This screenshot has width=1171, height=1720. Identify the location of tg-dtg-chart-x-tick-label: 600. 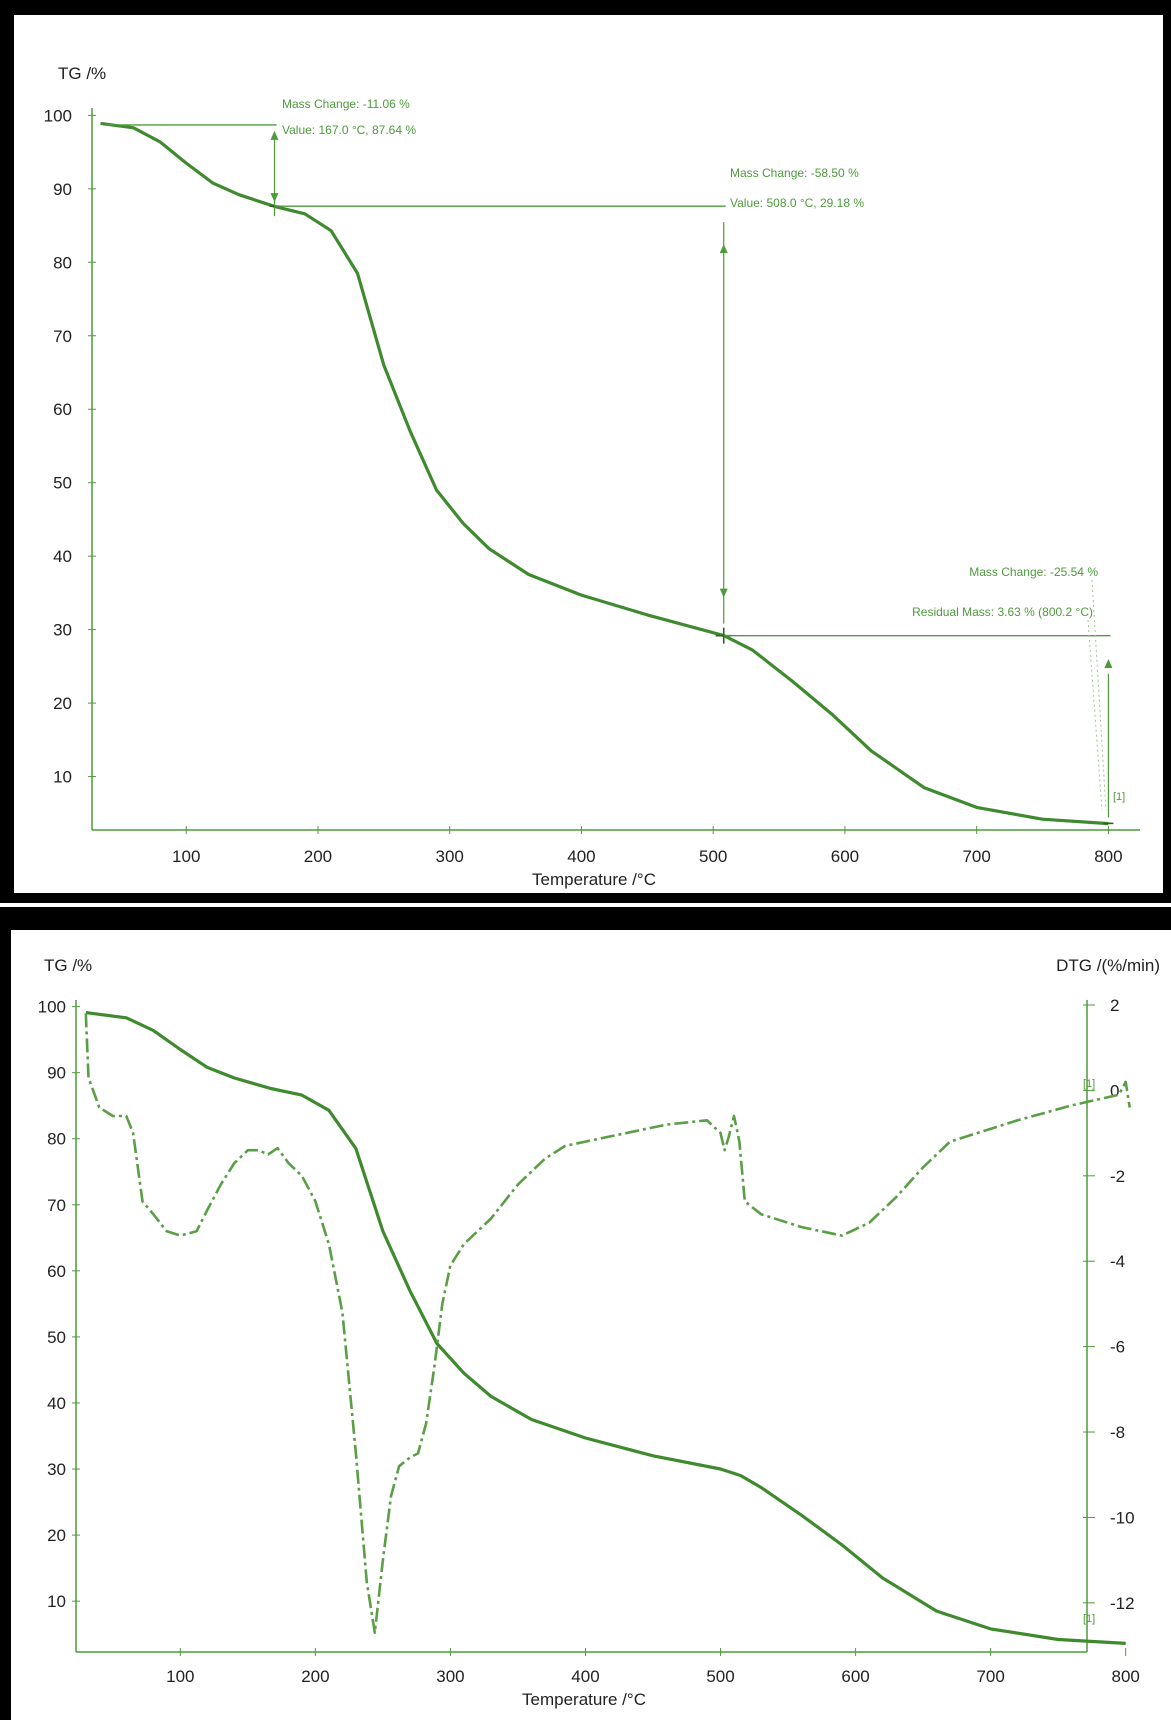
(855, 1676).